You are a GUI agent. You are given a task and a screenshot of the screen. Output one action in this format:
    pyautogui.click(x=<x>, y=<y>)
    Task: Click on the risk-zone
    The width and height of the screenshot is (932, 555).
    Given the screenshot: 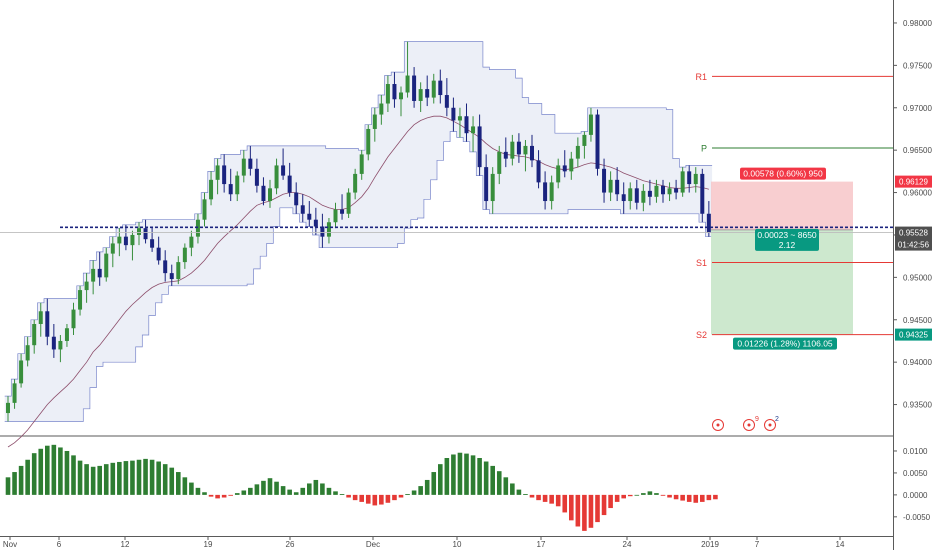 What is the action you would take?
    pyautogui.click(x=782, y=205)
    